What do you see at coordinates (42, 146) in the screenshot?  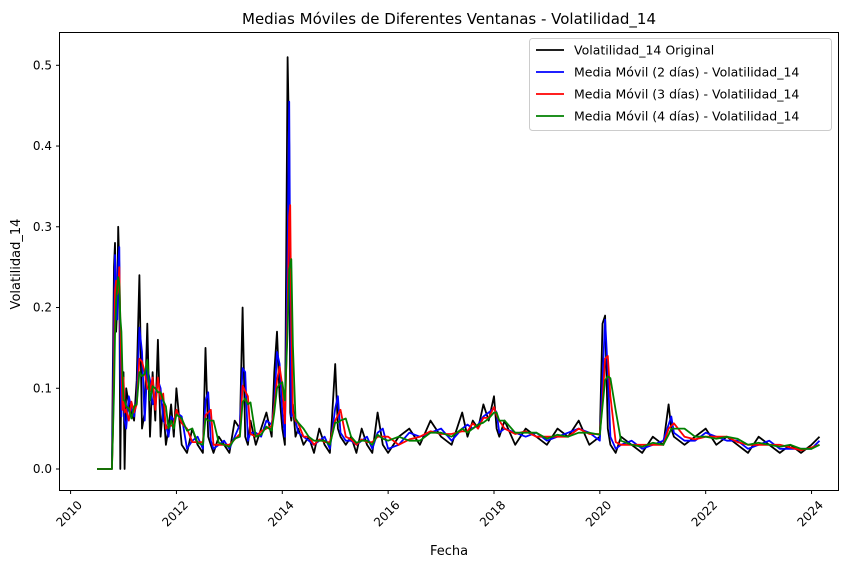 I see `y-tick-label: 0.4` at bounding box center [42, 146].